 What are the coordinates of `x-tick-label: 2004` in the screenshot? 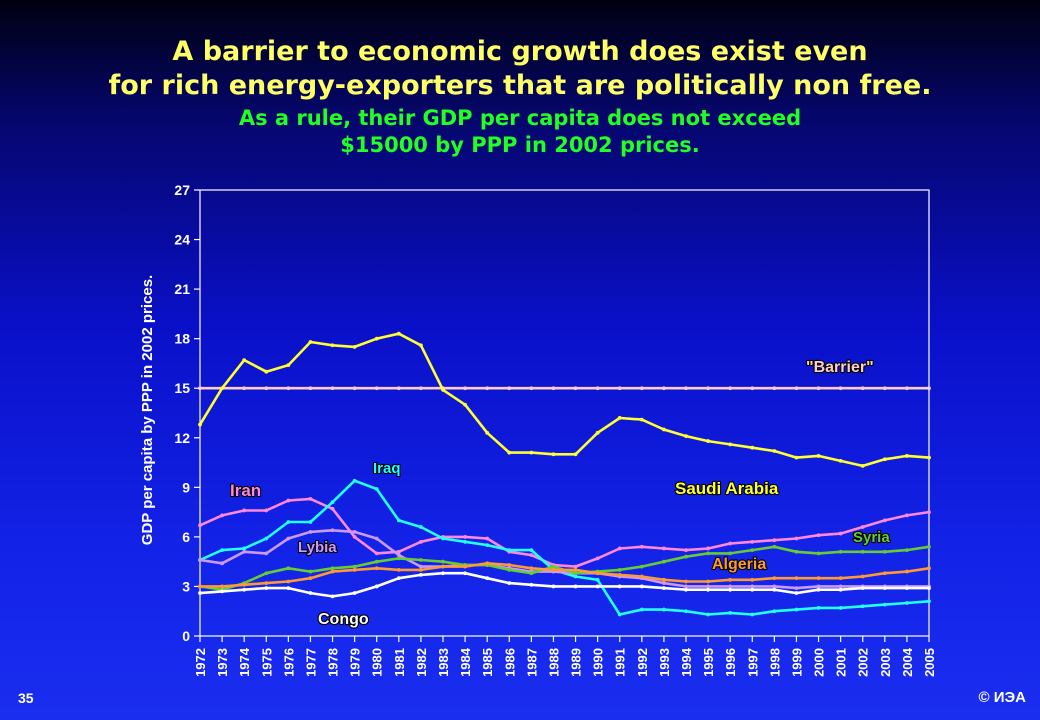 It's located at (907, 662).